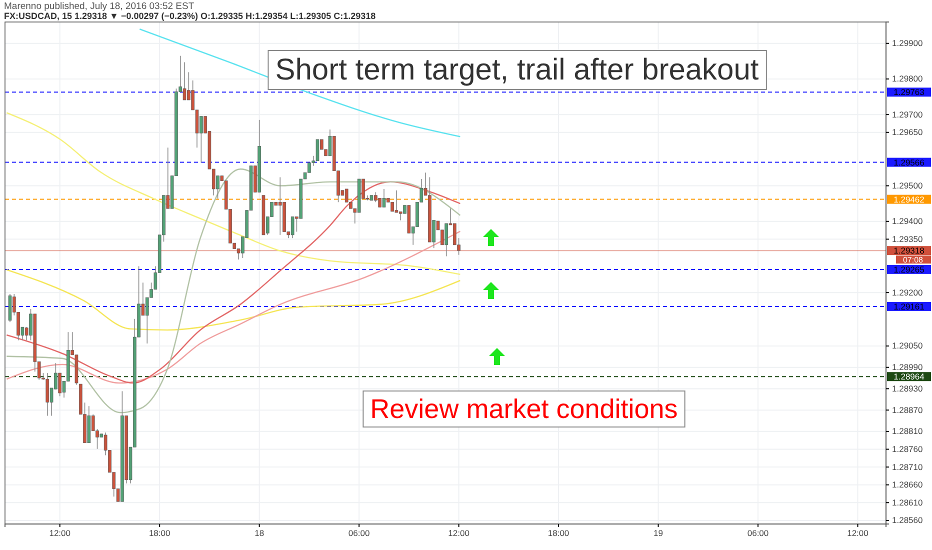 The image size is (932, 550). I want to click on ref-line-label: 1.29161, so click(909, 306).